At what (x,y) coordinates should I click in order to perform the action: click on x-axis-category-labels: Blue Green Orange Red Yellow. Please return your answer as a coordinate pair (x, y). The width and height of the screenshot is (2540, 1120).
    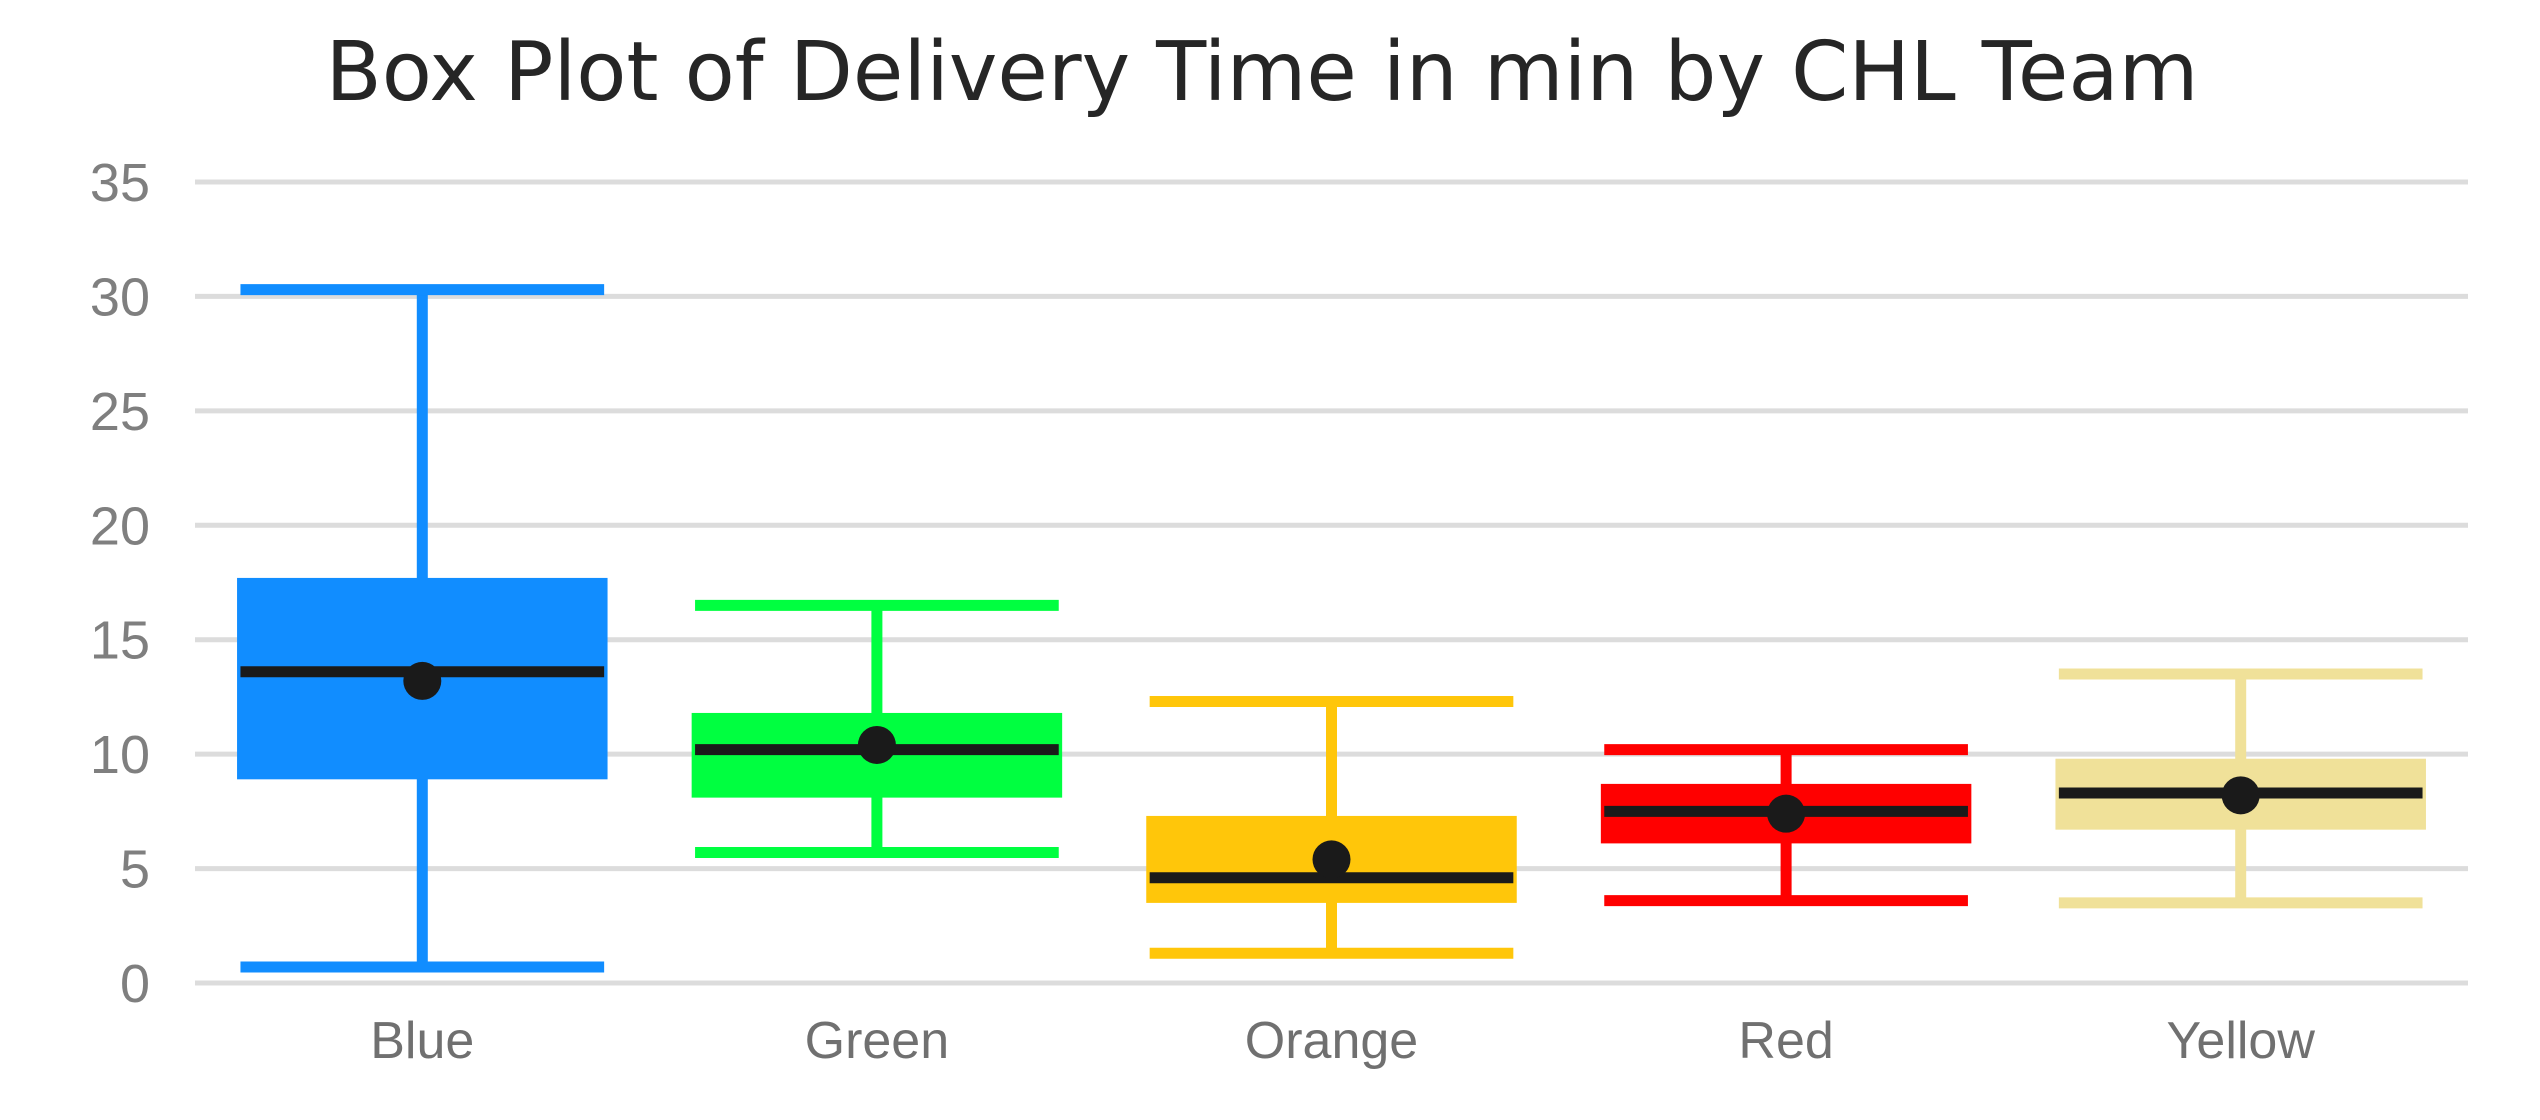
    Looking at the image, I should click on (1342, 1041).